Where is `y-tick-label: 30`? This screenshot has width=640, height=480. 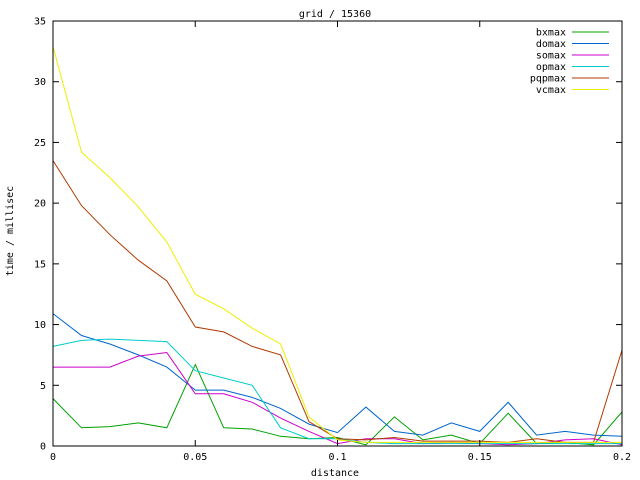 y-tick-label: 30 is located at coordinates (40, 82).